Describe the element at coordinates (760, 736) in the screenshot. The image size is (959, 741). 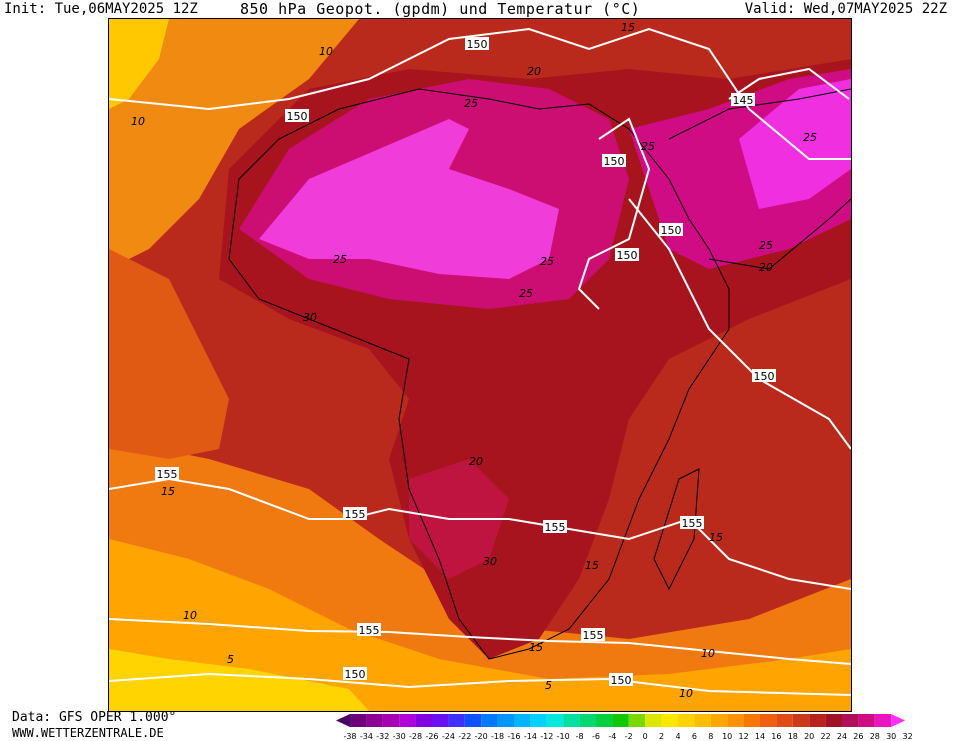
I see `legend-value-label: 14` at that location.